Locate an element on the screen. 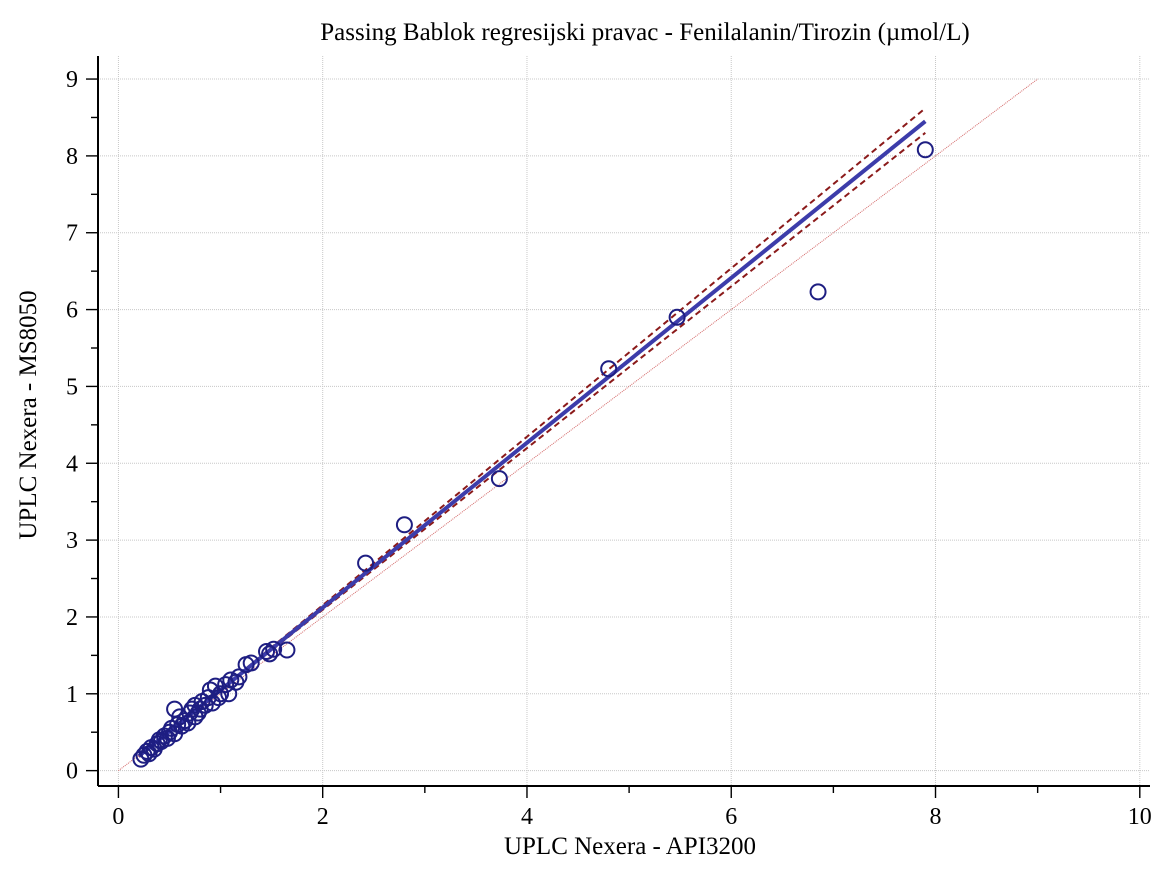 This screenshot has height=869, width=1160. y-tick-label: 7 is located at coordinates (72, 234).